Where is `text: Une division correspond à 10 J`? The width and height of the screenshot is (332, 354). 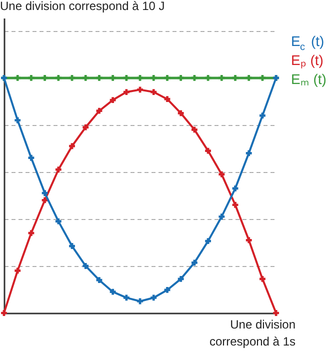
text: Une division correspond à 10 J is located at coordinates (82, 6).